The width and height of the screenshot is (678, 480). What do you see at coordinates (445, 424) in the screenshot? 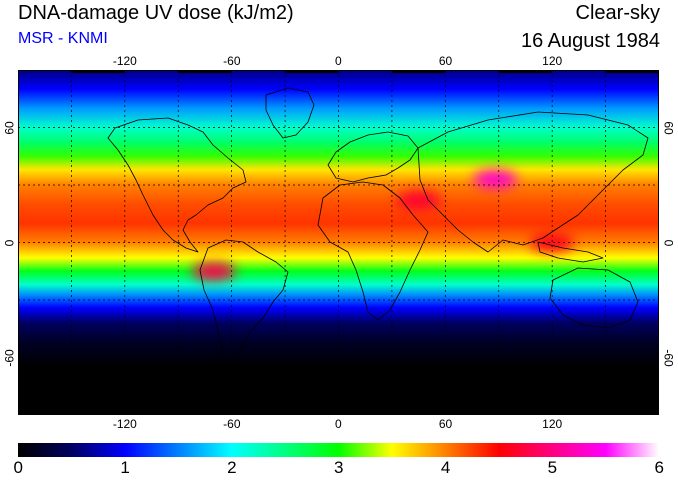
I see `lon-tick-bottom-label: 60` at bounding box center [445, 424].